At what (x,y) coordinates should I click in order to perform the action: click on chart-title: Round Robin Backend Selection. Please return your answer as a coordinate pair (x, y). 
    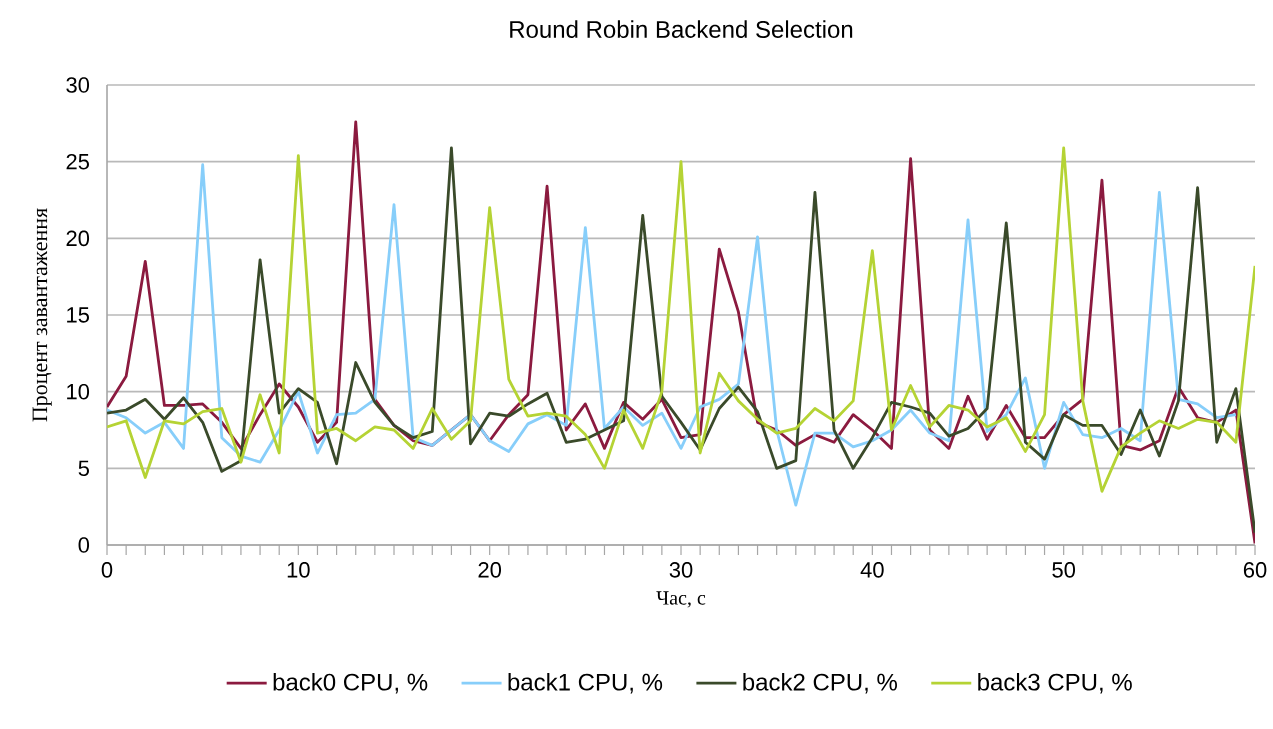
    Looking at the image, I should click on (681, 29).